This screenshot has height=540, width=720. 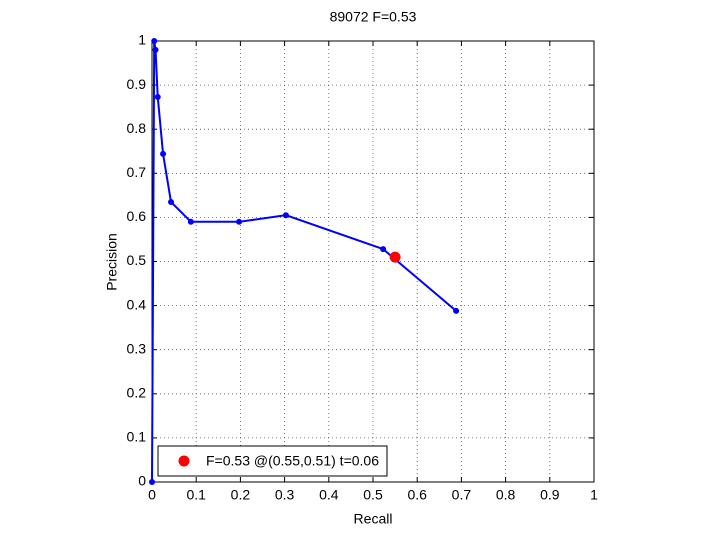 I want to click on y-tick-label: 0.8, so click(x=137, y=128).